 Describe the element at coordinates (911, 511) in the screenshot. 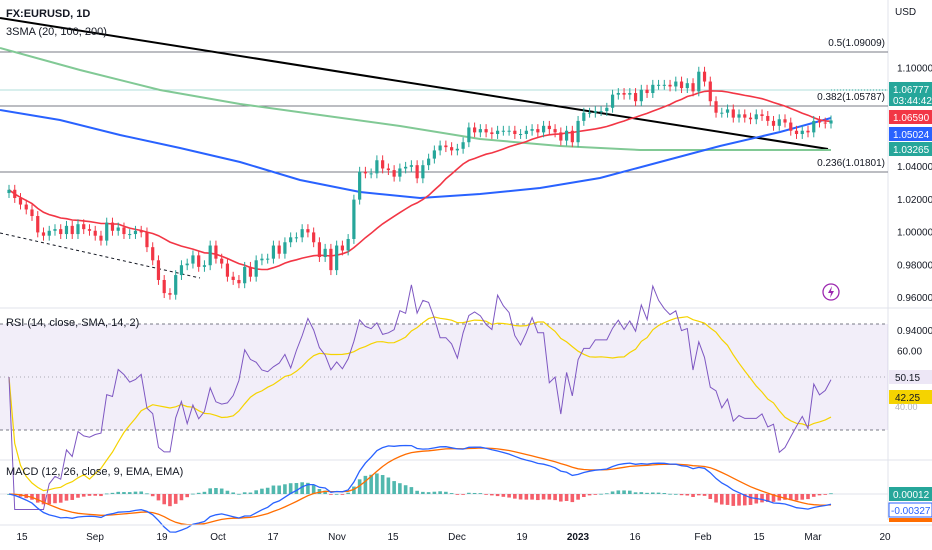

I see `macd-value-label: -0.00327` at that location.